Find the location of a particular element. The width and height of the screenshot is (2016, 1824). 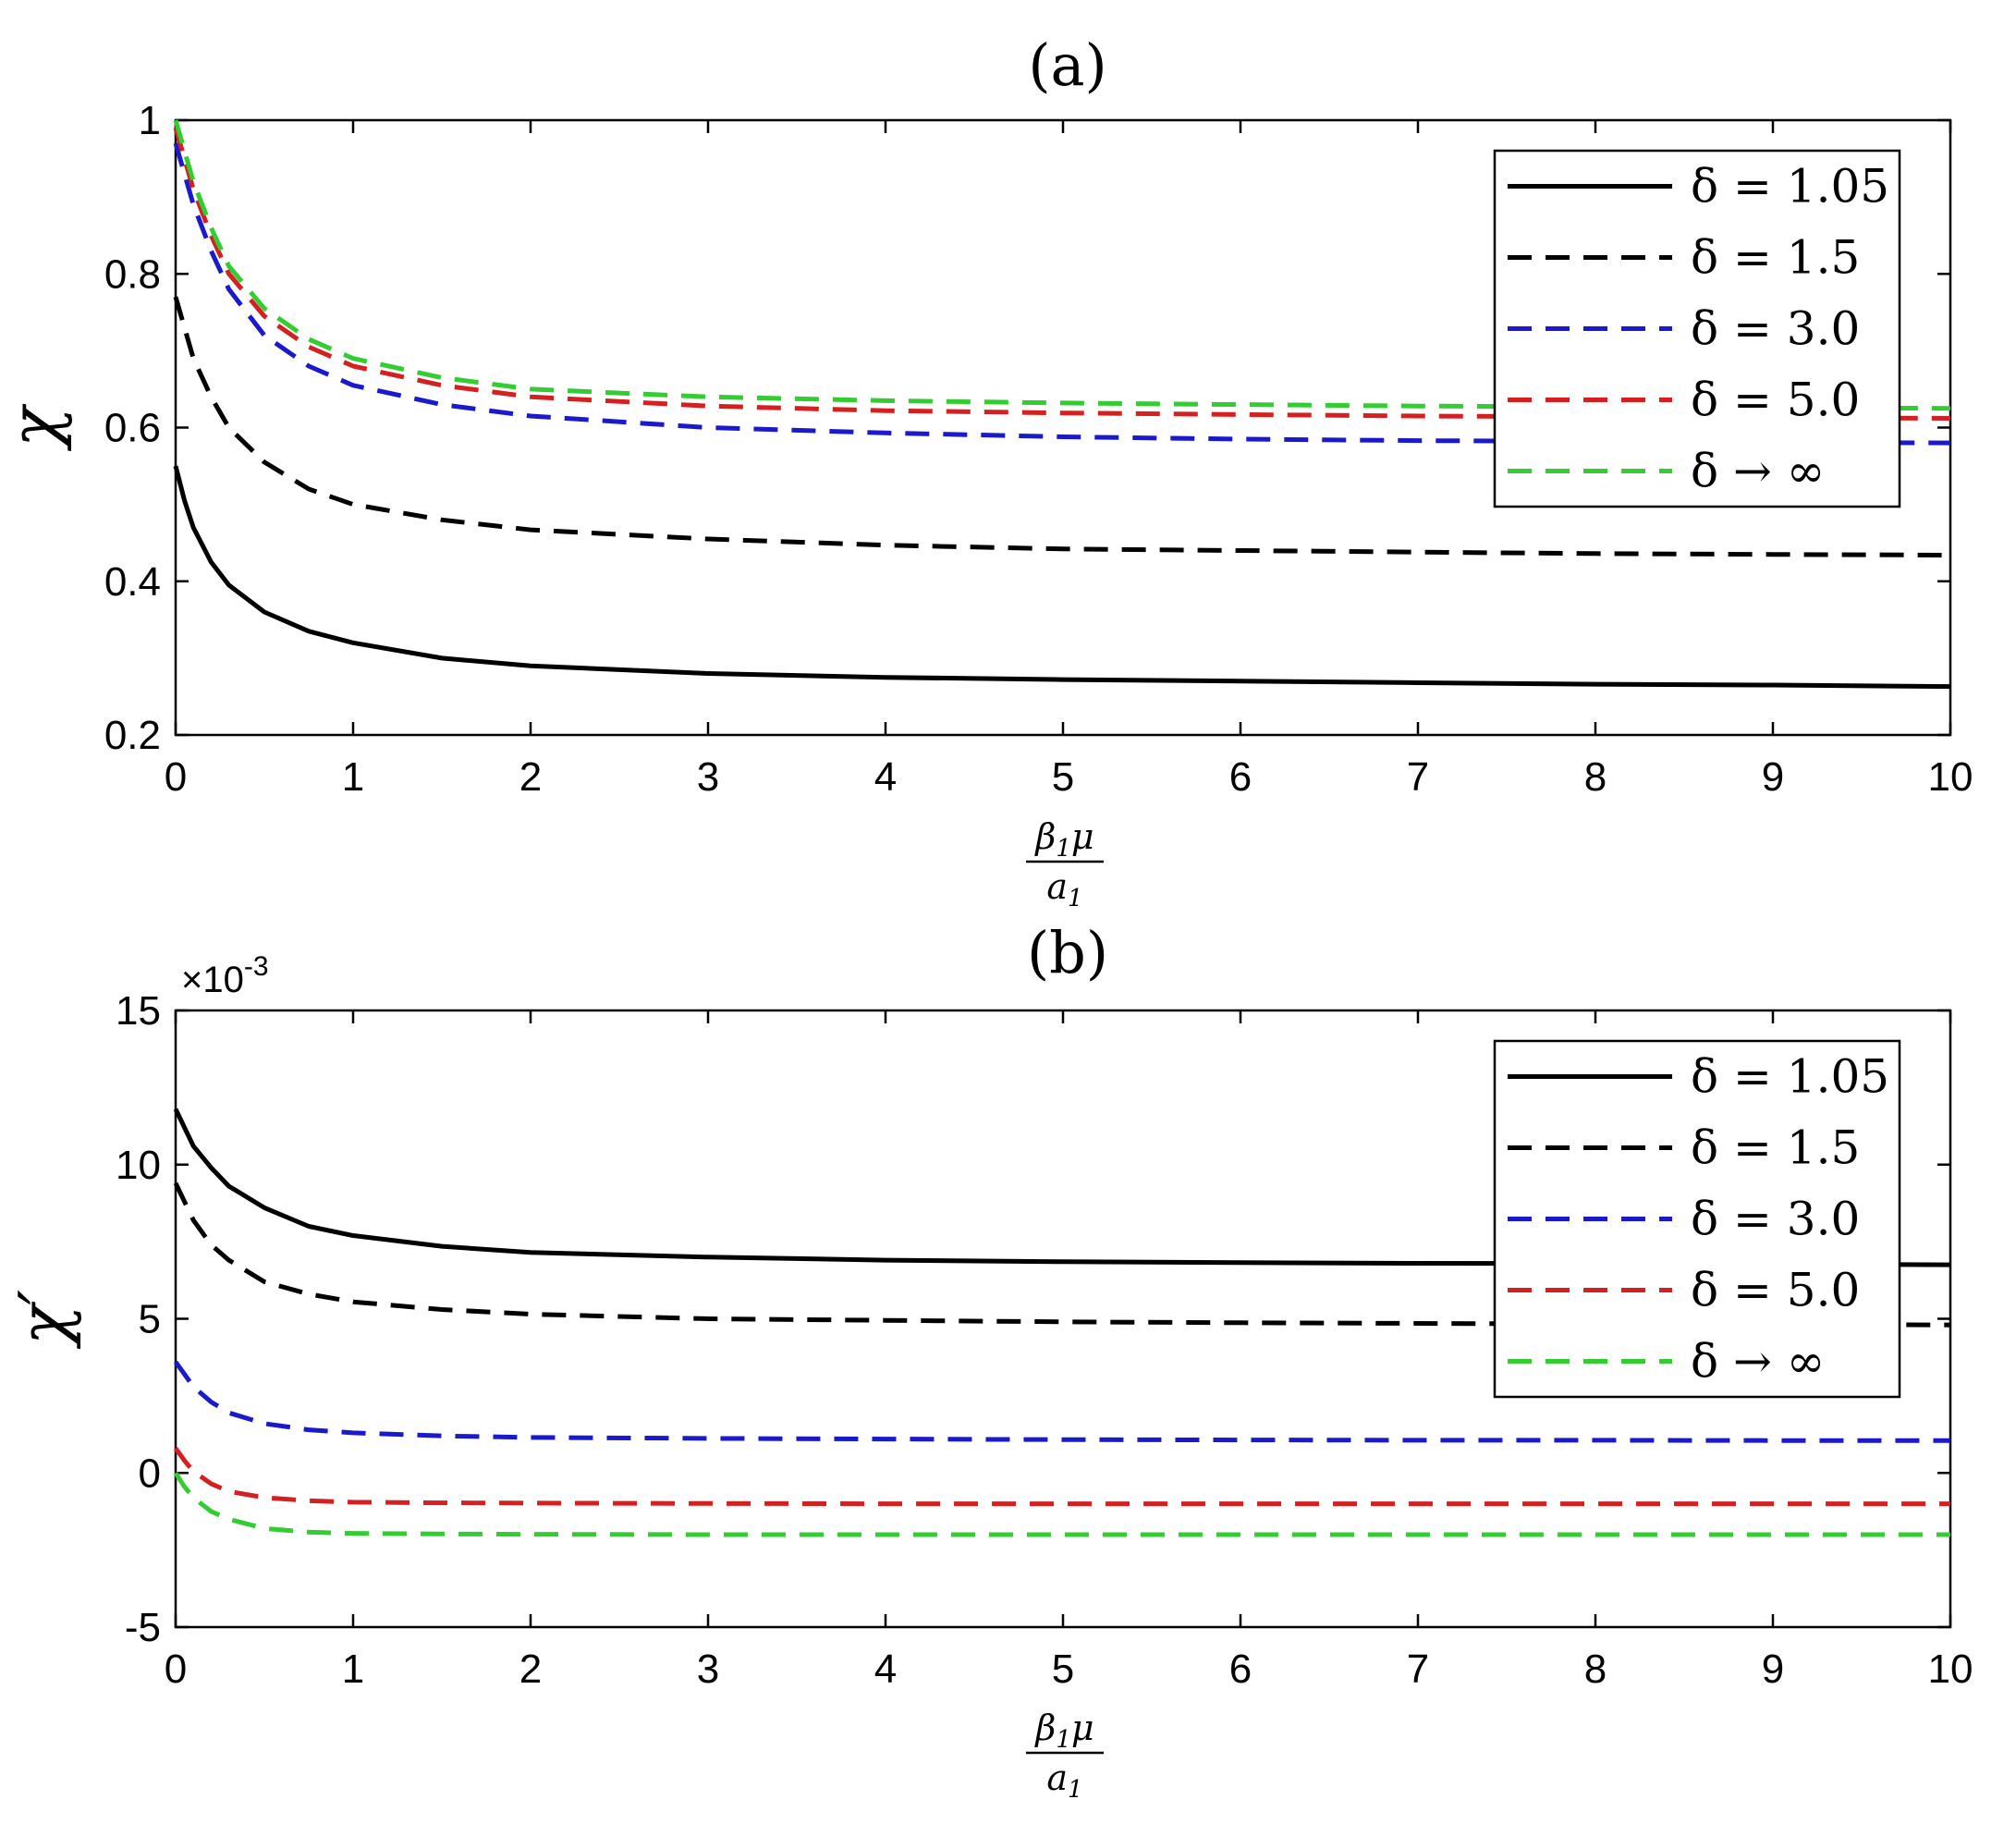

y-tick-label: 10 is located at coordinates (138, 1165).